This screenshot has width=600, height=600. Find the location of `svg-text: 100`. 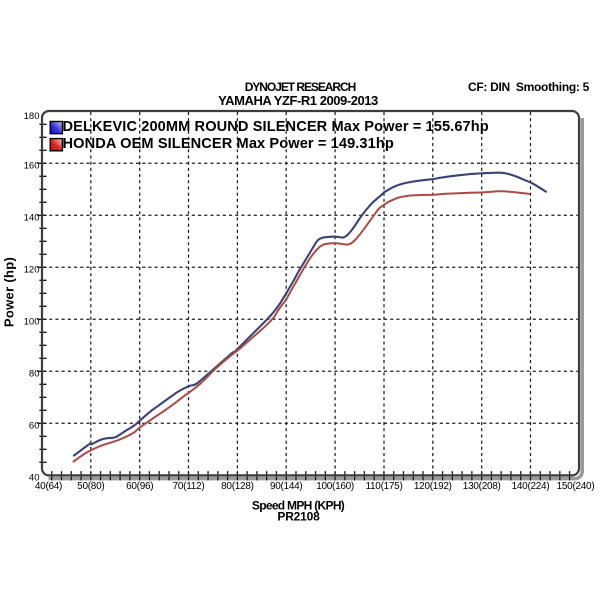

svg-text: 100 is located at coordinates (32, 321).